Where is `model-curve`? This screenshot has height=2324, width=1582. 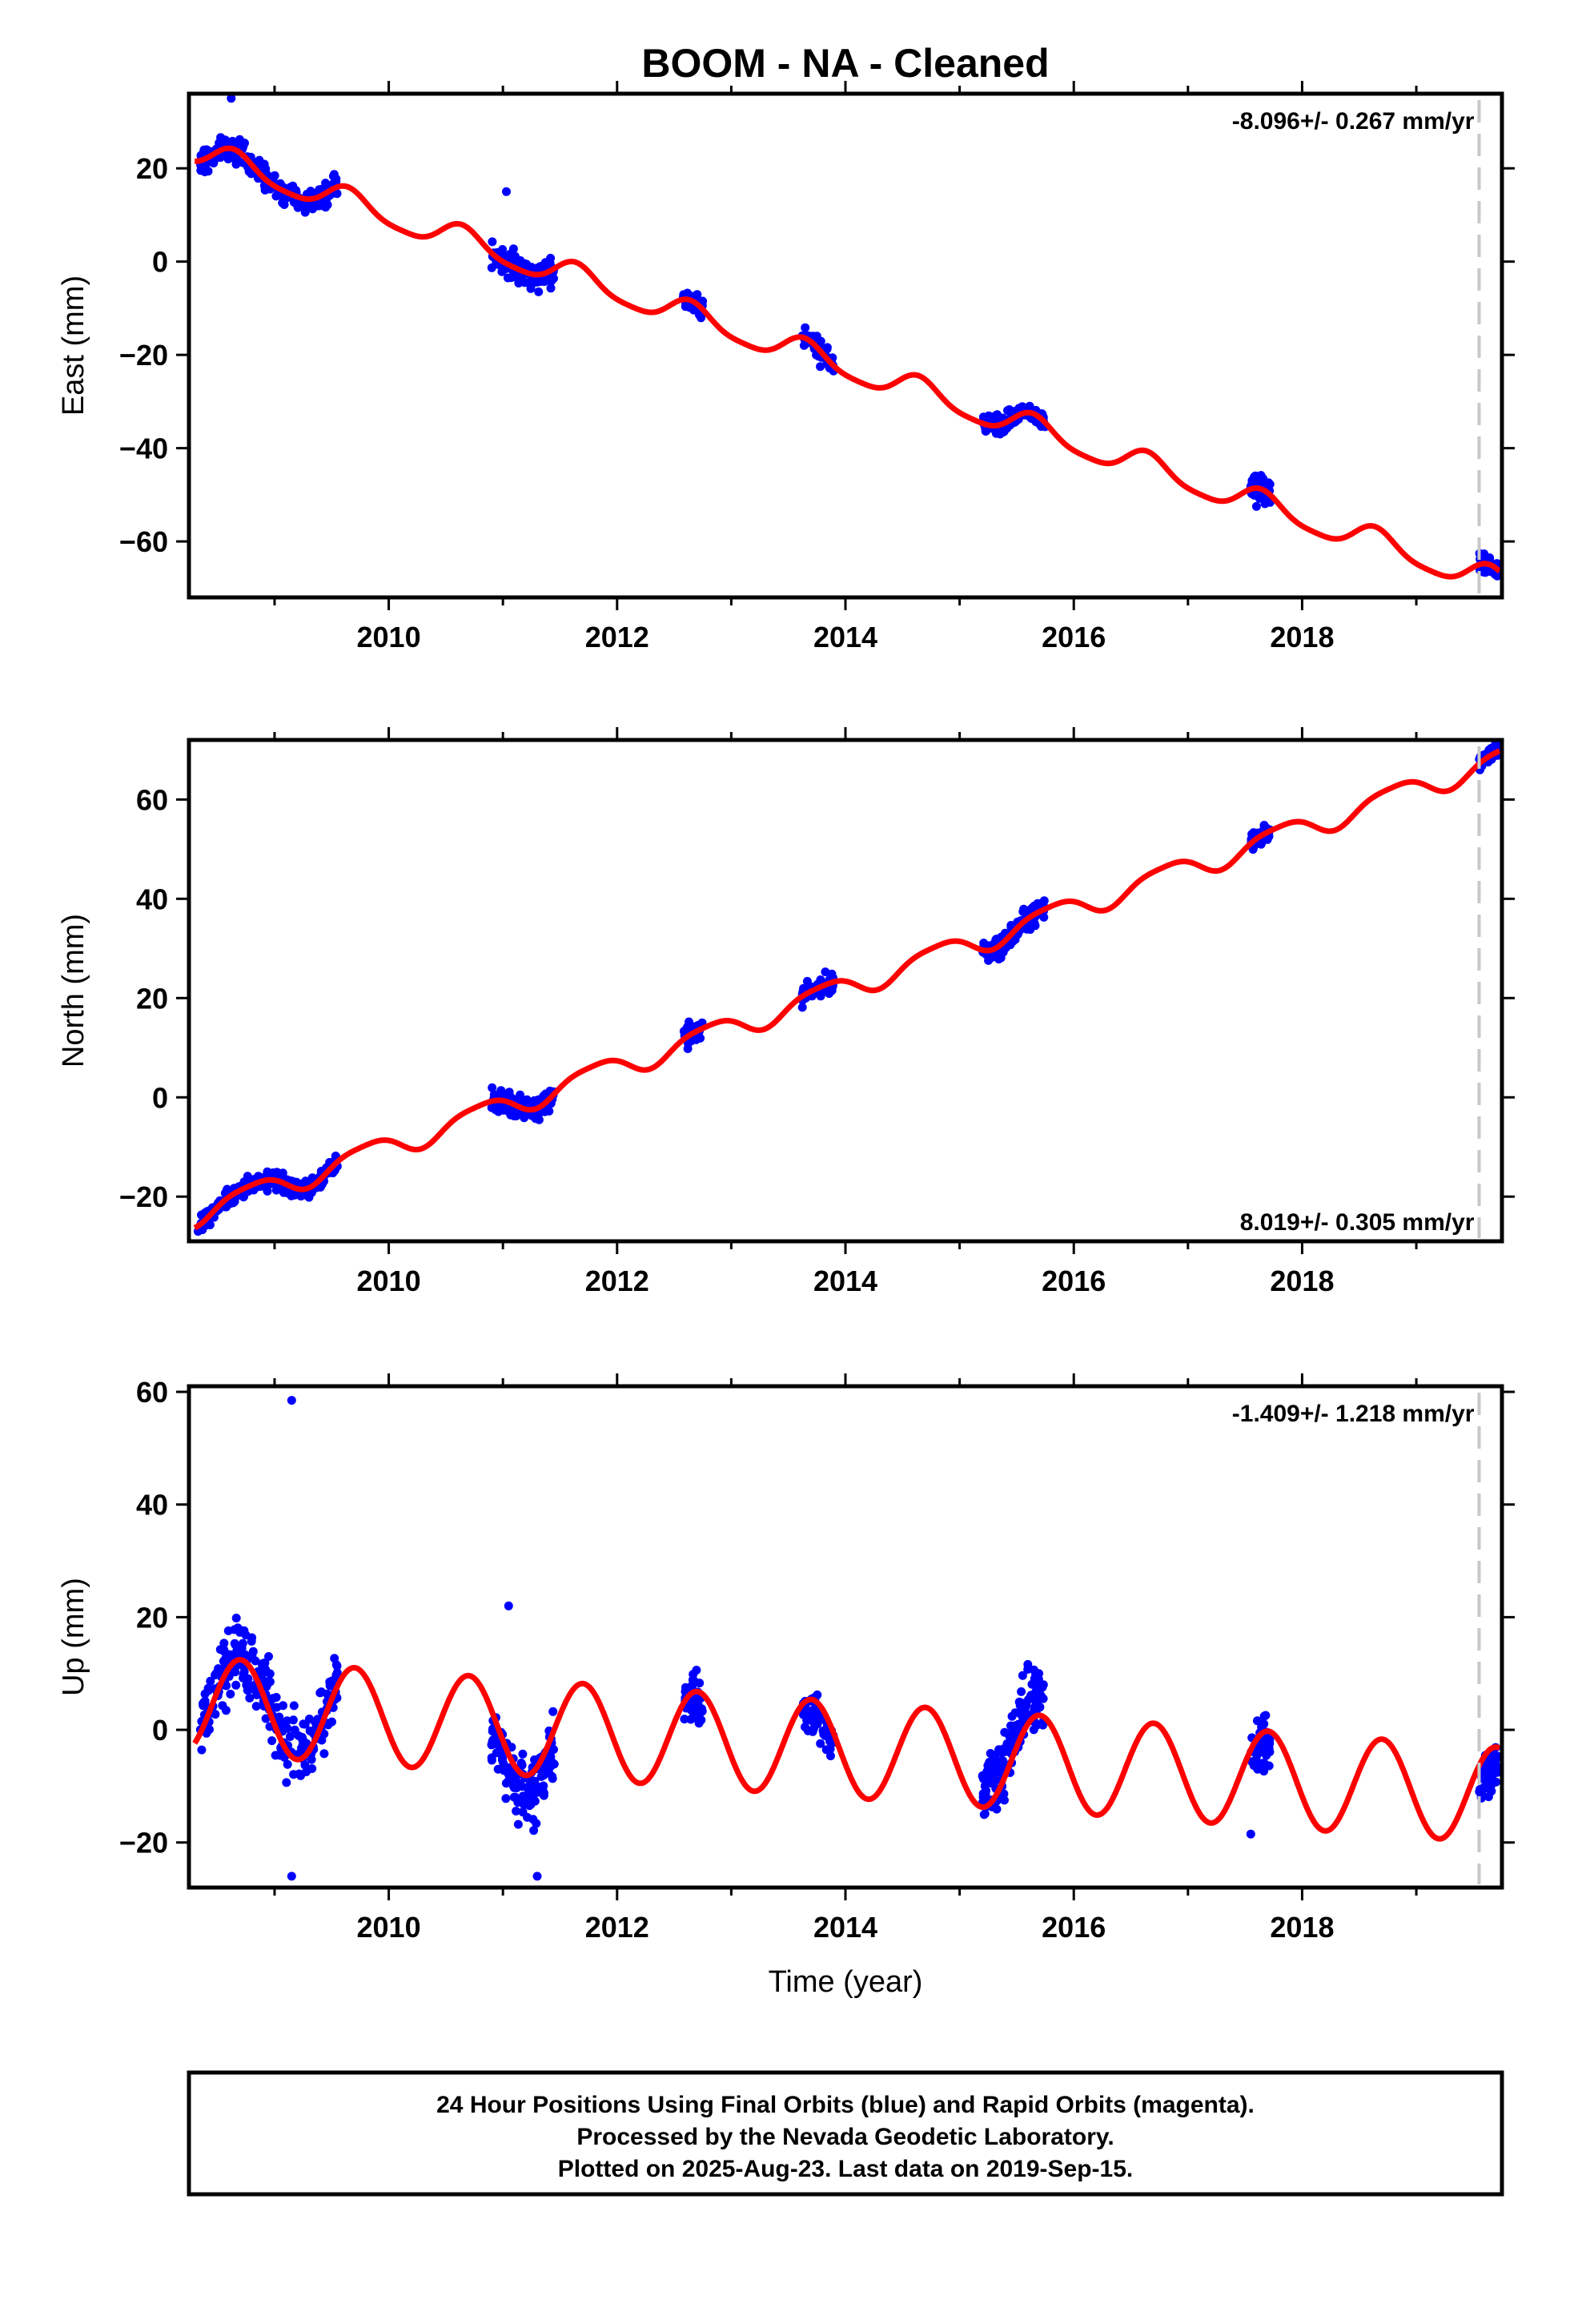 model-curve is located at coordinates (847, 1750).